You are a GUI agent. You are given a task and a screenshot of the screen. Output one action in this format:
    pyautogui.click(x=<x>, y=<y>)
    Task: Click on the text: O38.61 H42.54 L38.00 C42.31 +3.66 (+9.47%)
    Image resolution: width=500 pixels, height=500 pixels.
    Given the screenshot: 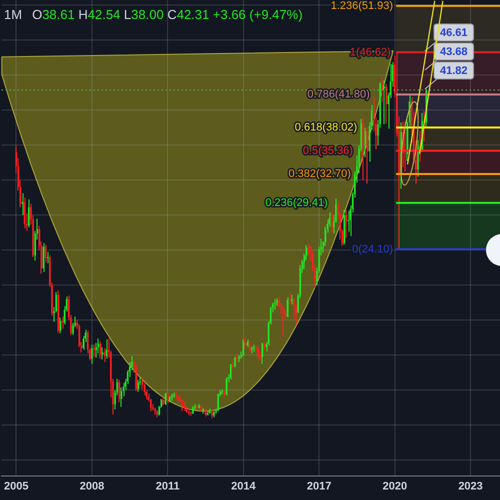 What is the action you would take?
    pyautogui.click(x=167, y=14)
    